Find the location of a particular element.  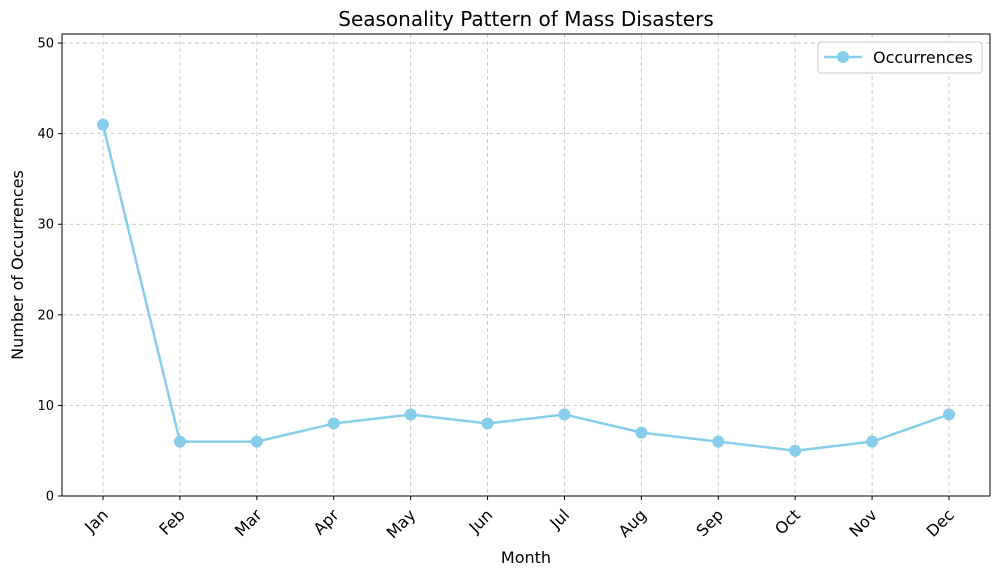

data-point-apr is located at coordinates (333, 423).